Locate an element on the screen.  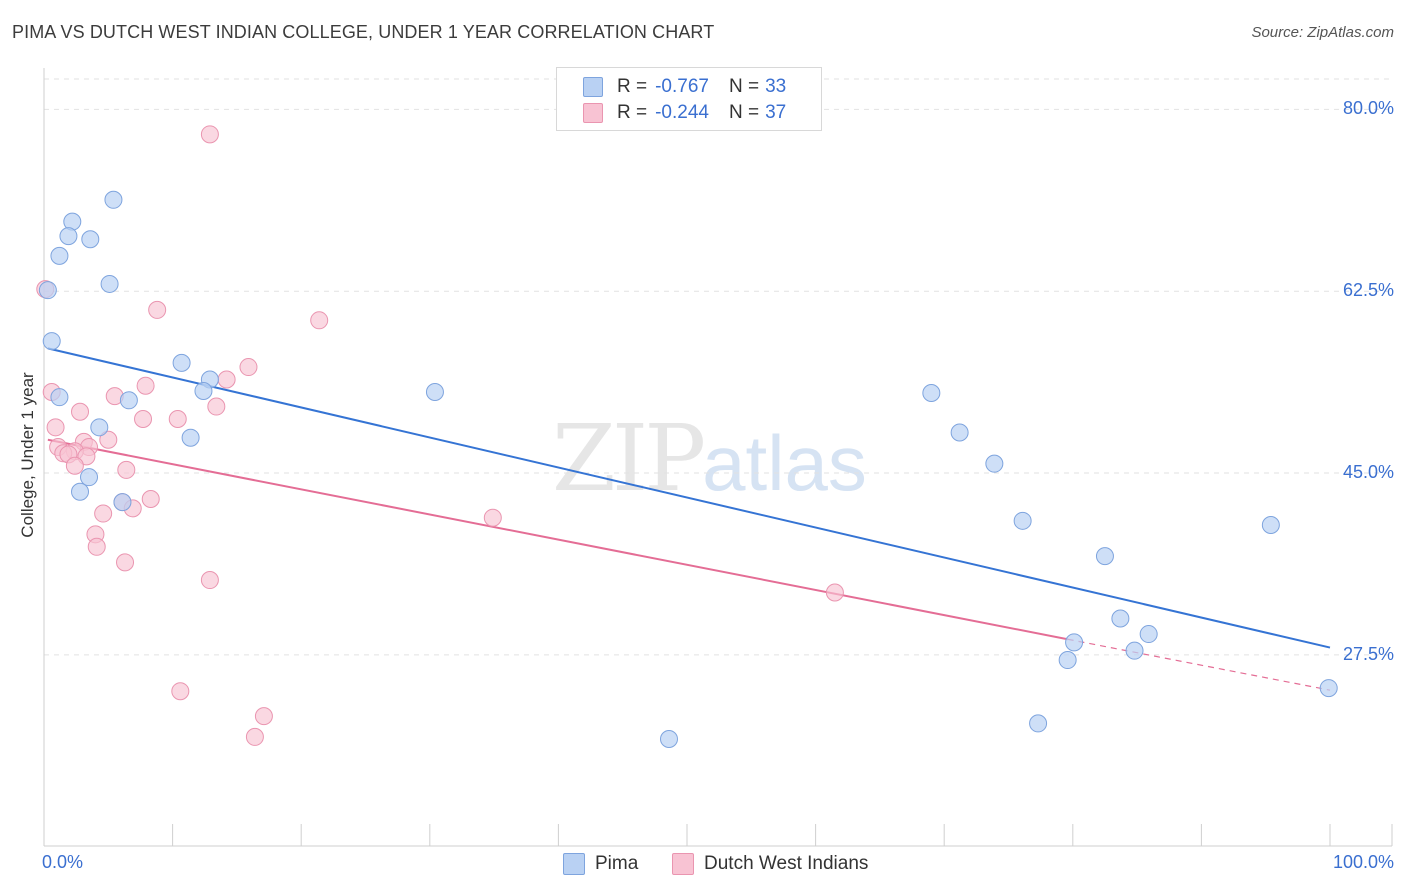
y-tick-label-0: 27.5% is located at coordinates (1368, 653).